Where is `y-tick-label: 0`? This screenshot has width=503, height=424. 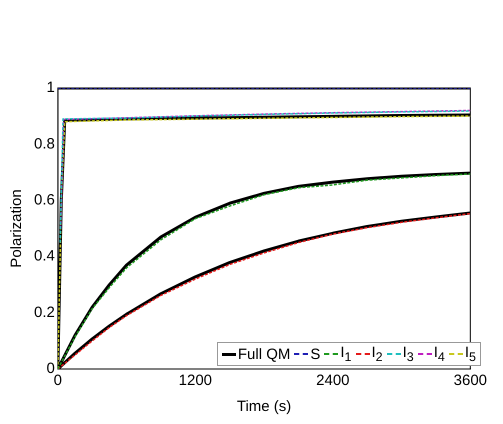
y-tick-label: 0 is located at coordinates (50, 369).